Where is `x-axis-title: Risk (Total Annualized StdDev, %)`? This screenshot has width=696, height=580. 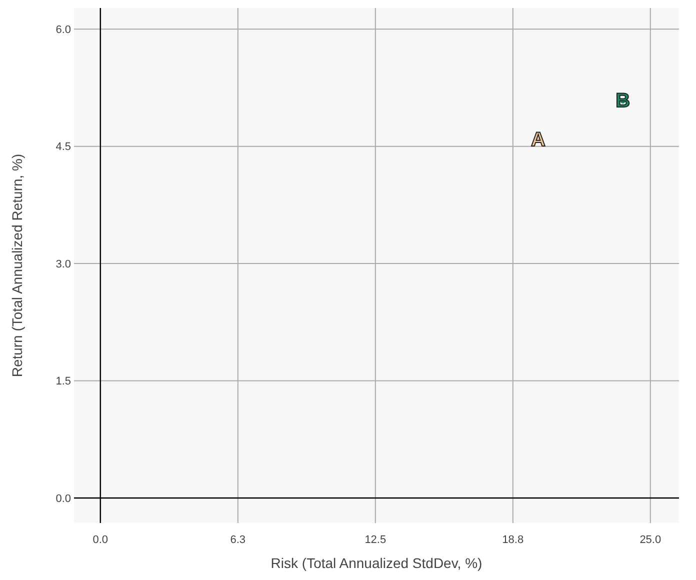 x-axis-title: Risk (Total Annualized StdDev, %) is located at coordinates (376, 563).